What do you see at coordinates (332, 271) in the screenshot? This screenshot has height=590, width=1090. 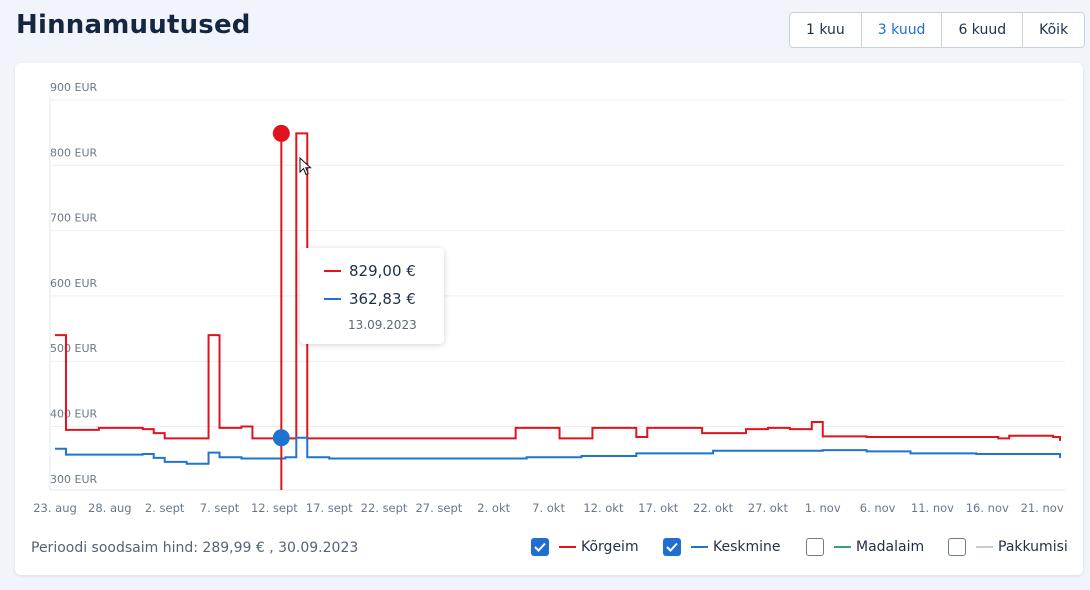 I see `high-swatch-icon` at bounding box center [332, 271].